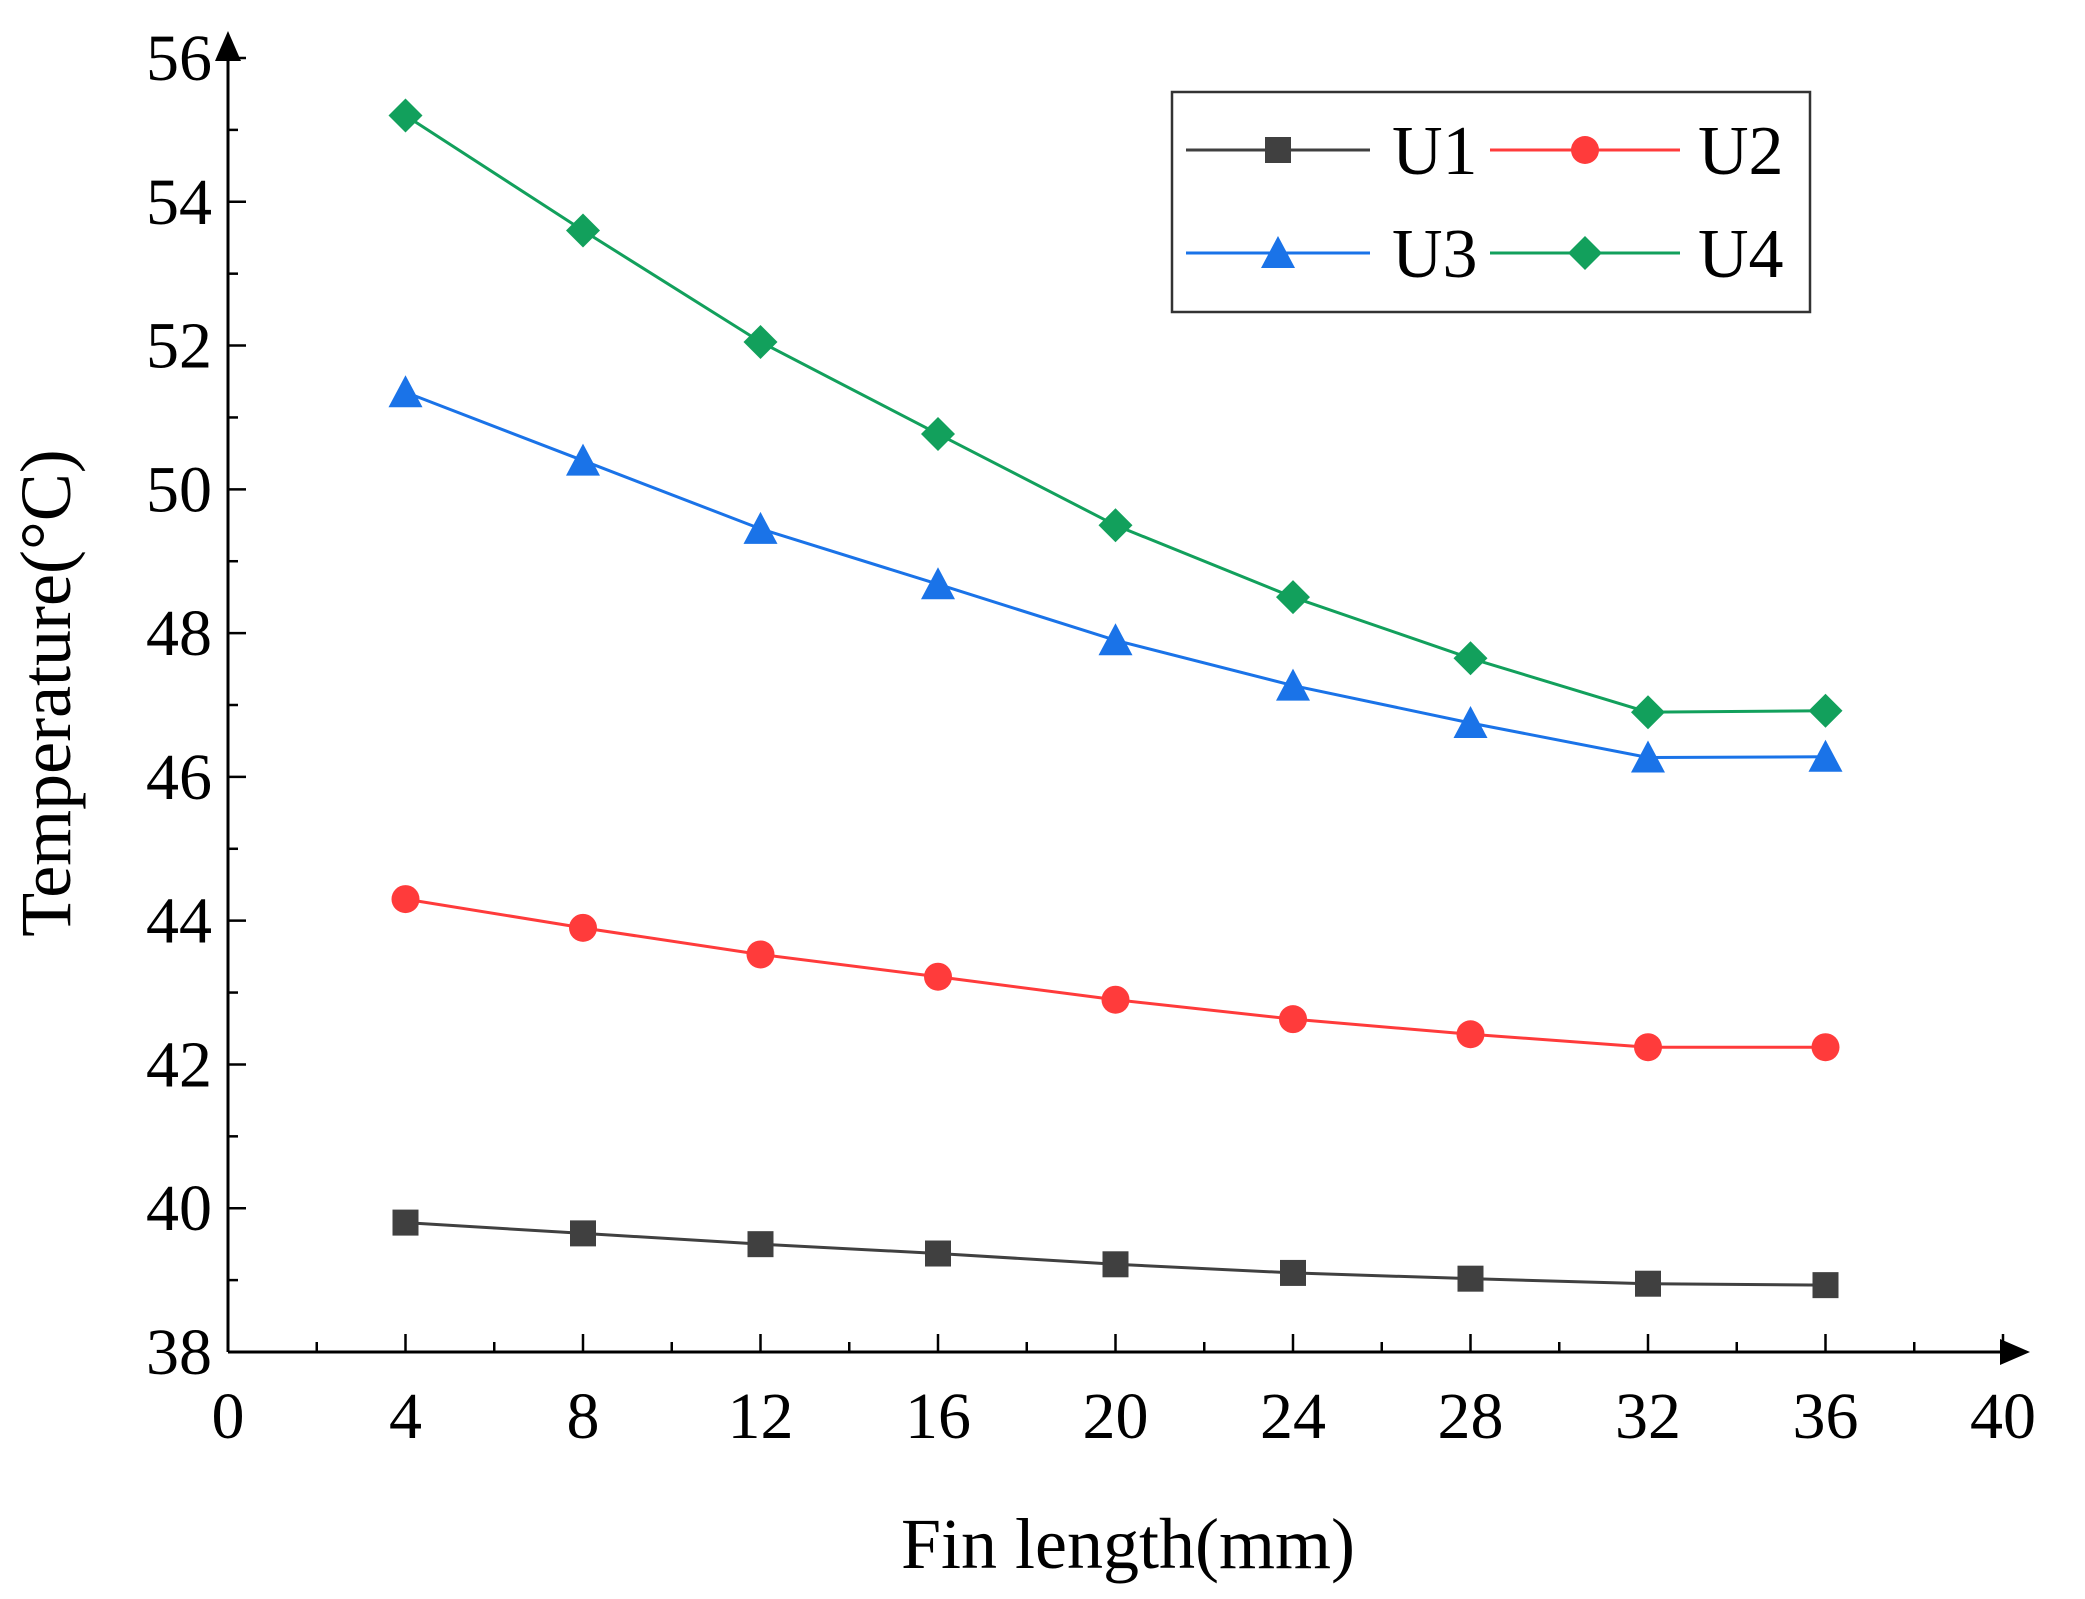  Describe the element at coordinates (1435, 151) in the screenshot. I see `legend-label: U1` at that location.